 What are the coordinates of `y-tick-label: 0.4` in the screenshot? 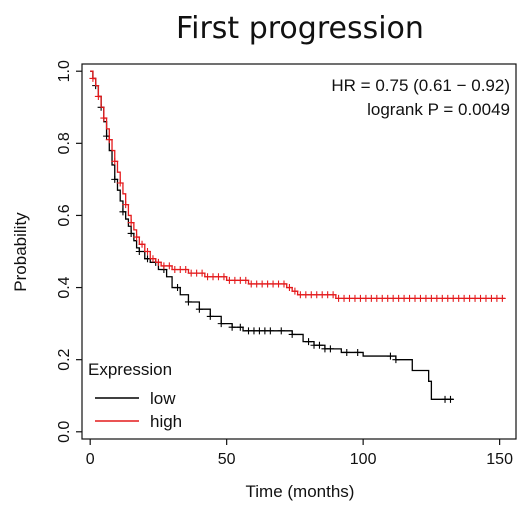 It's located at (64, 287).